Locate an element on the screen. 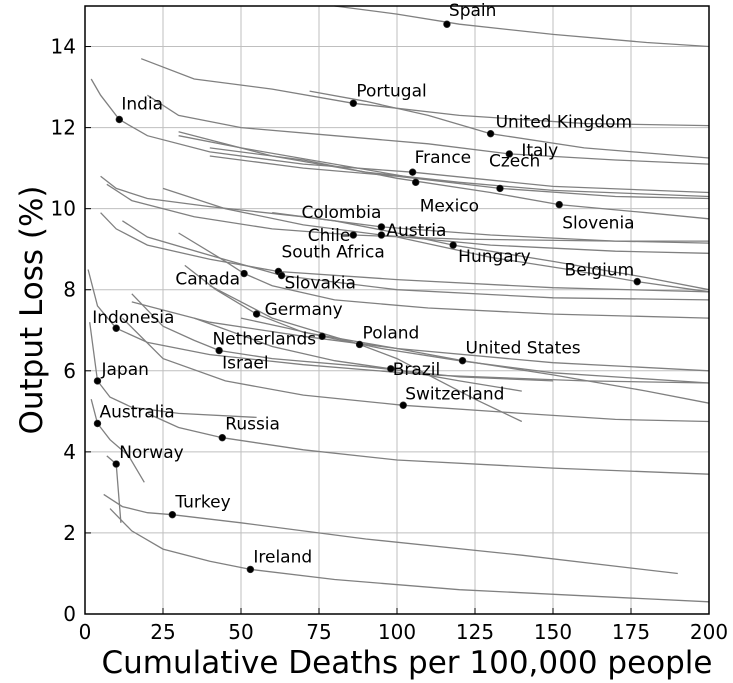  point-label: Switzerland is located at coordinates (454, 394).